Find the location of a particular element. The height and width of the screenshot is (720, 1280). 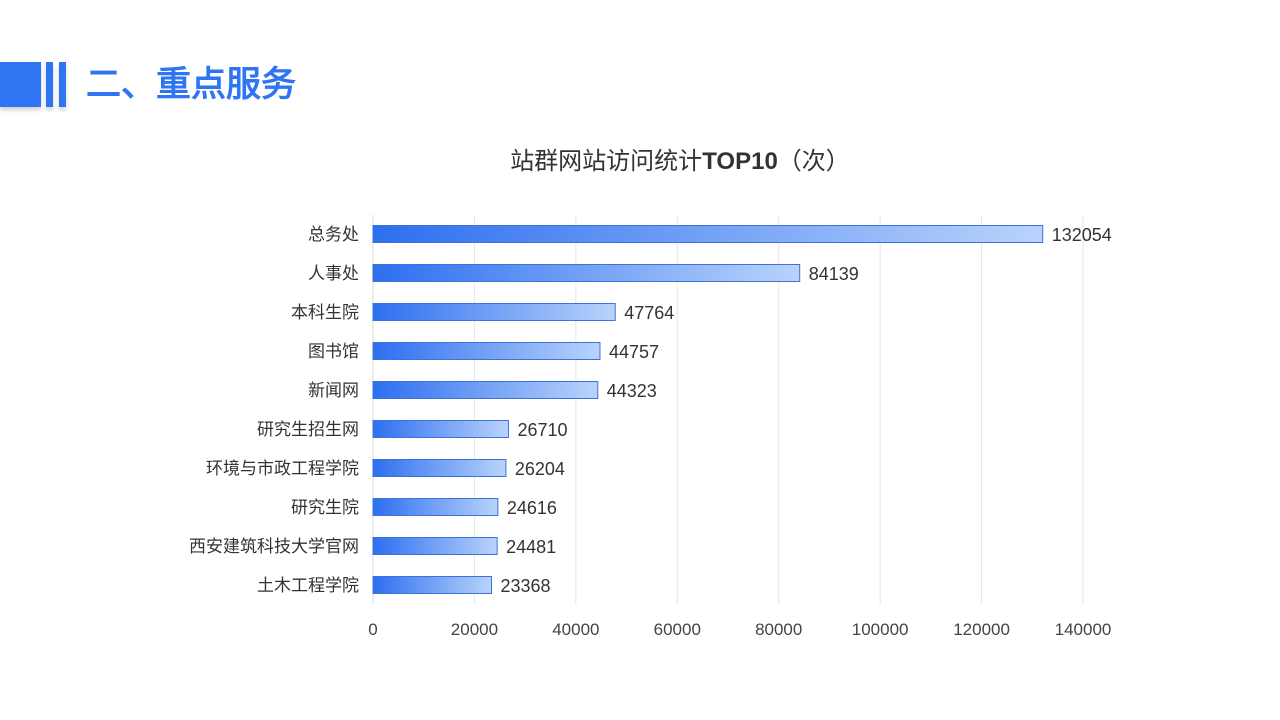

header-accent-block is located at coordinates (20, 84).